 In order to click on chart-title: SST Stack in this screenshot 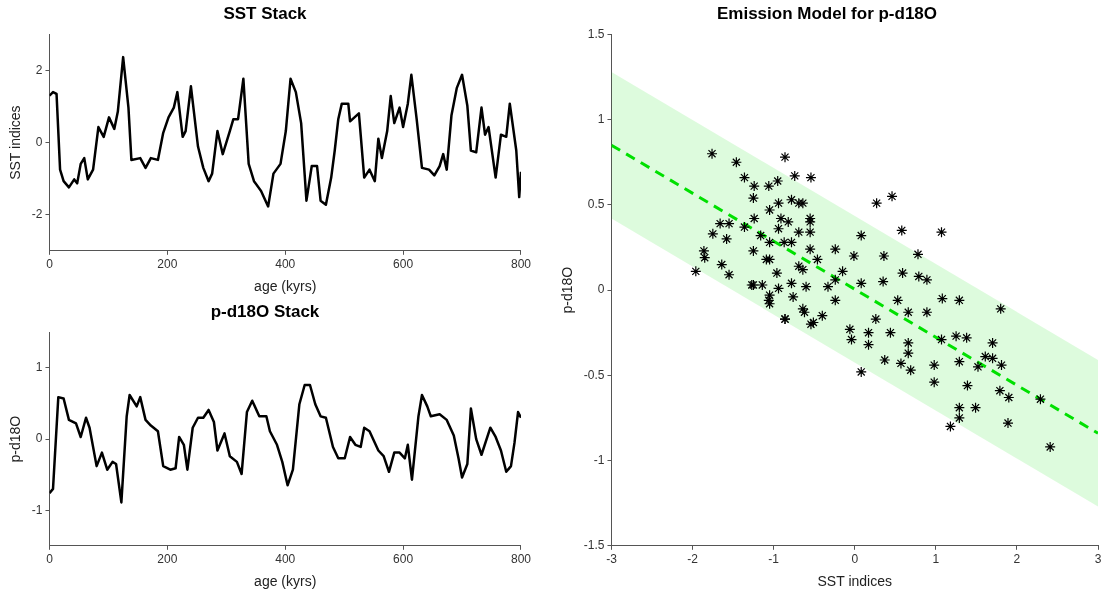, I will do `click(265, 13)`.